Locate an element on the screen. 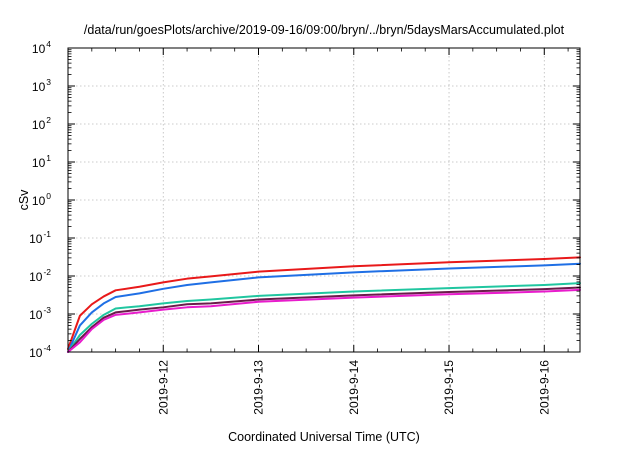  x-tick-label: 2019-9-16 is located at coordinates (544, 387).